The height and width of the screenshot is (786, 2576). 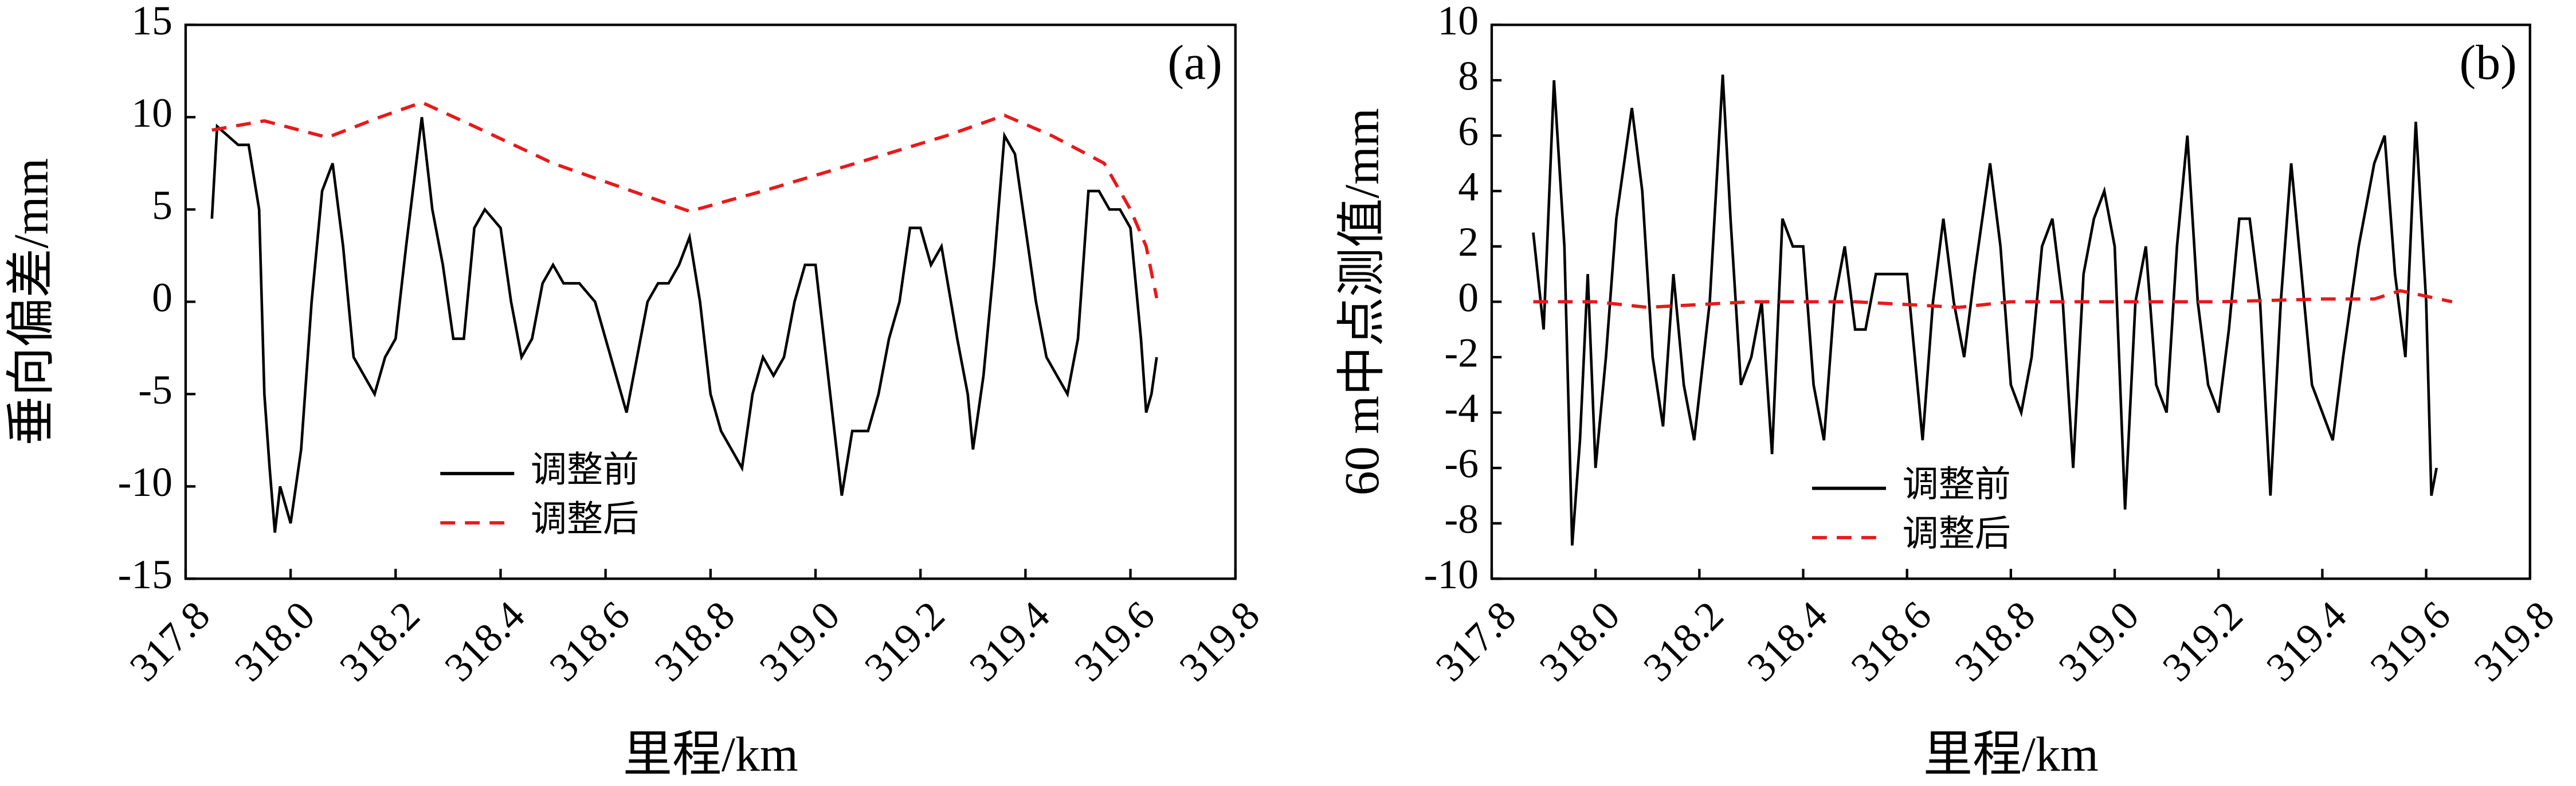 I want to click on y-tick-label: 2, so click(x=1468, y=242).